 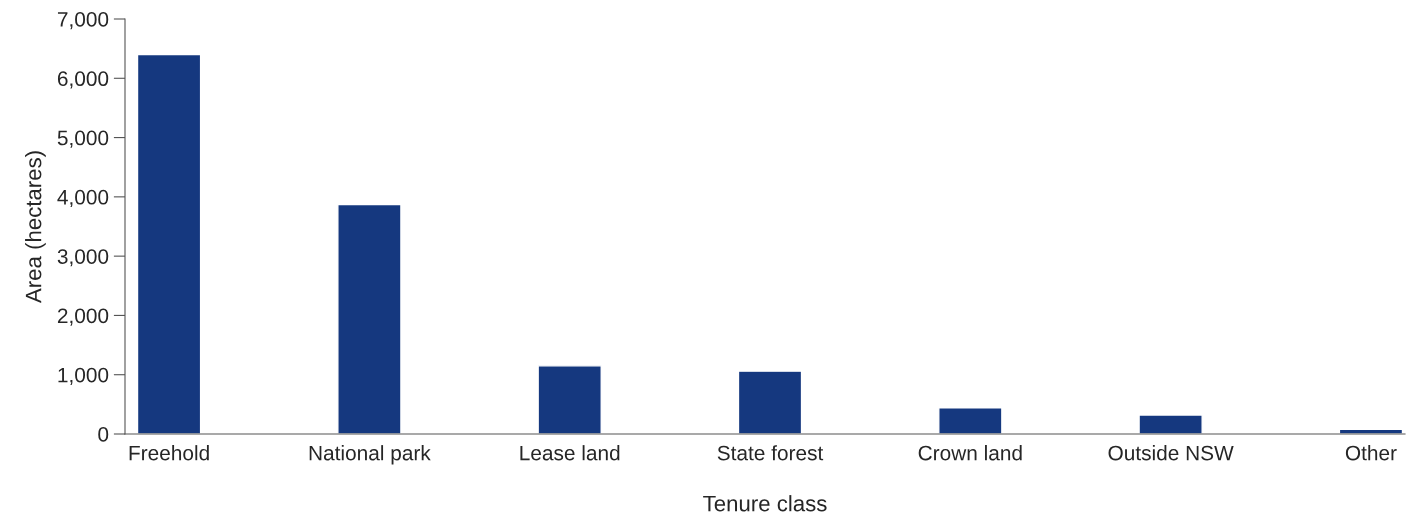 What do you see at coordinates (570, 453) in the screenshot?
I see `x-tick-label: Lease land` at bounding box center [570, 453].